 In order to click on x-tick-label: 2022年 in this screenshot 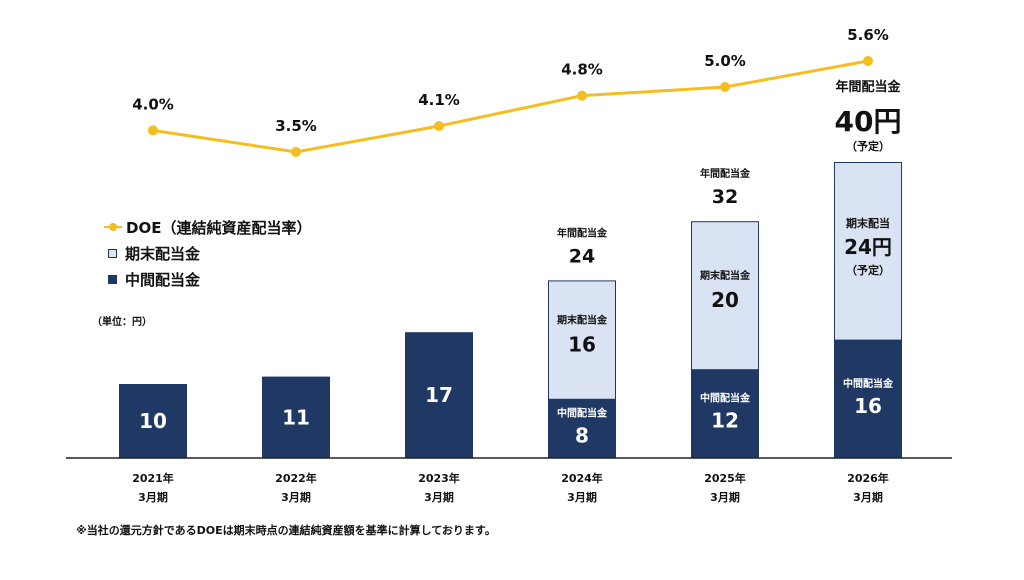, I will do `click(296, 478)`.